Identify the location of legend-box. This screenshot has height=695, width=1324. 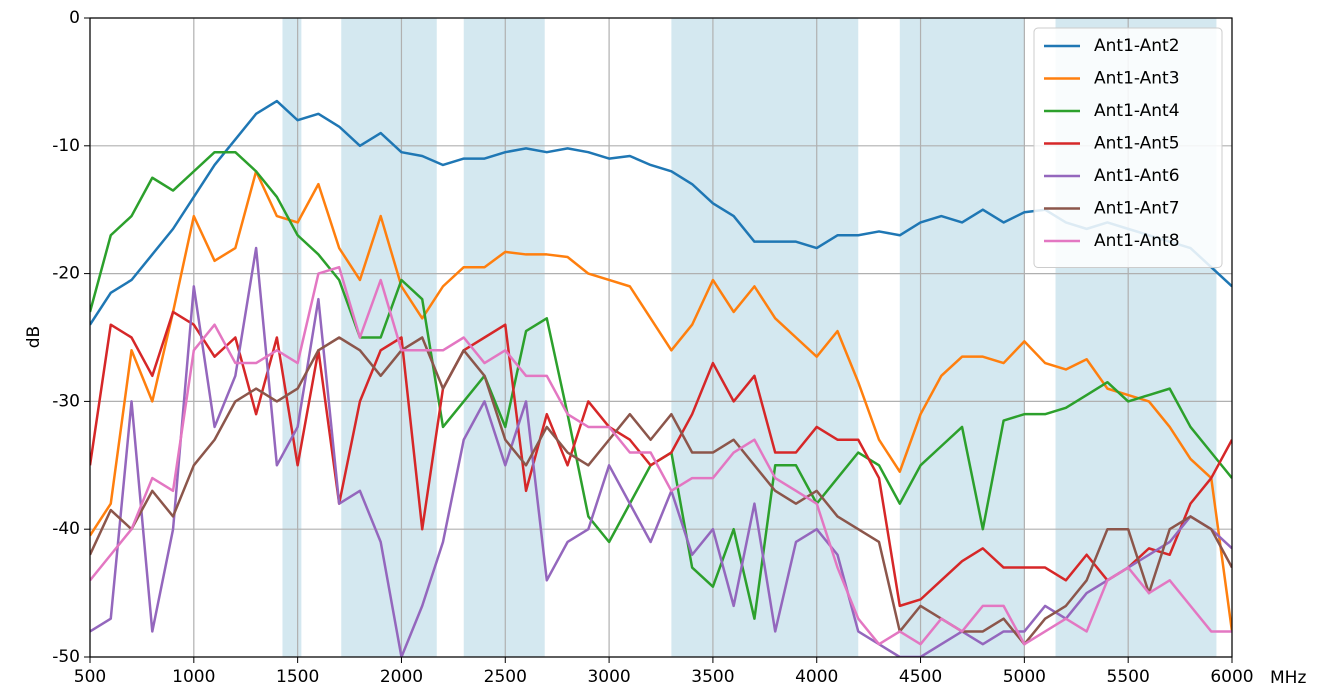
(1128, 147).